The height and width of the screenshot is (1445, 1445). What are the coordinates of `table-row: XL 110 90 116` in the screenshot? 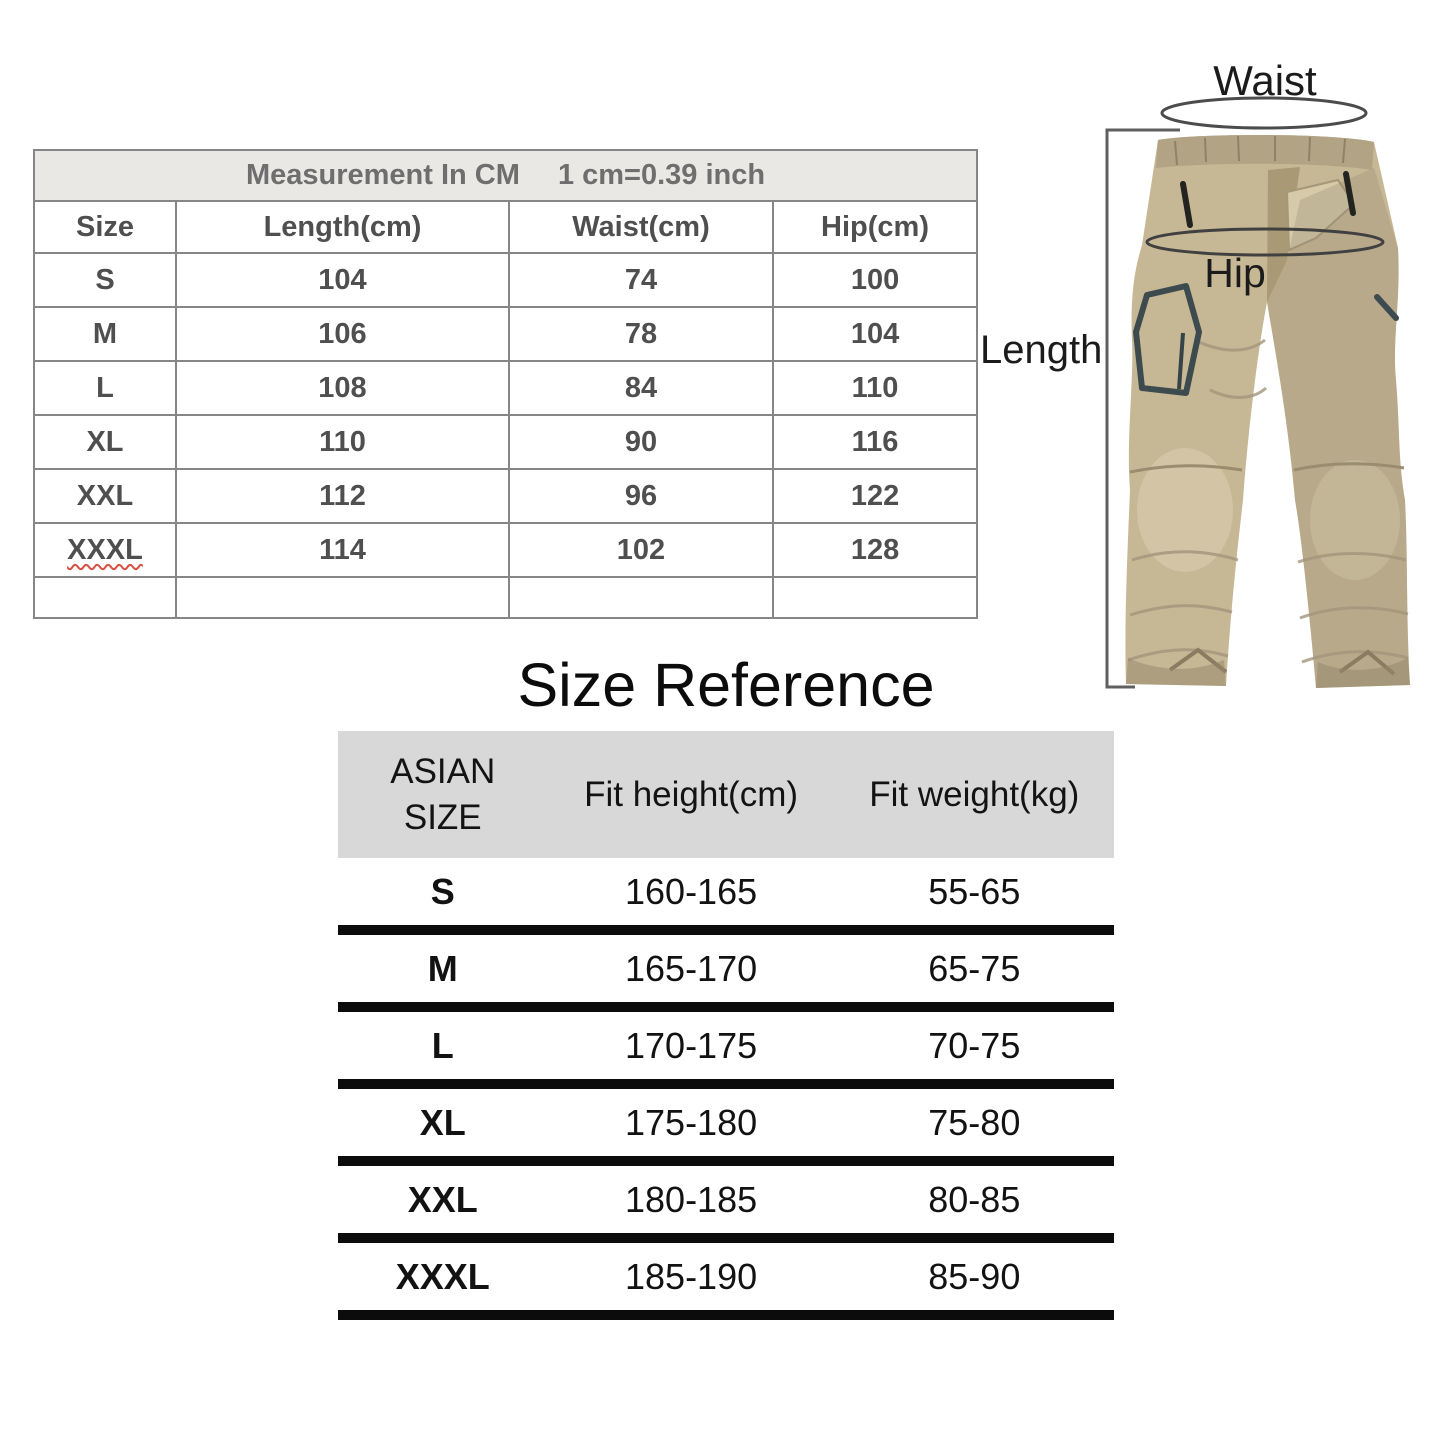 It's located at (506, 442).